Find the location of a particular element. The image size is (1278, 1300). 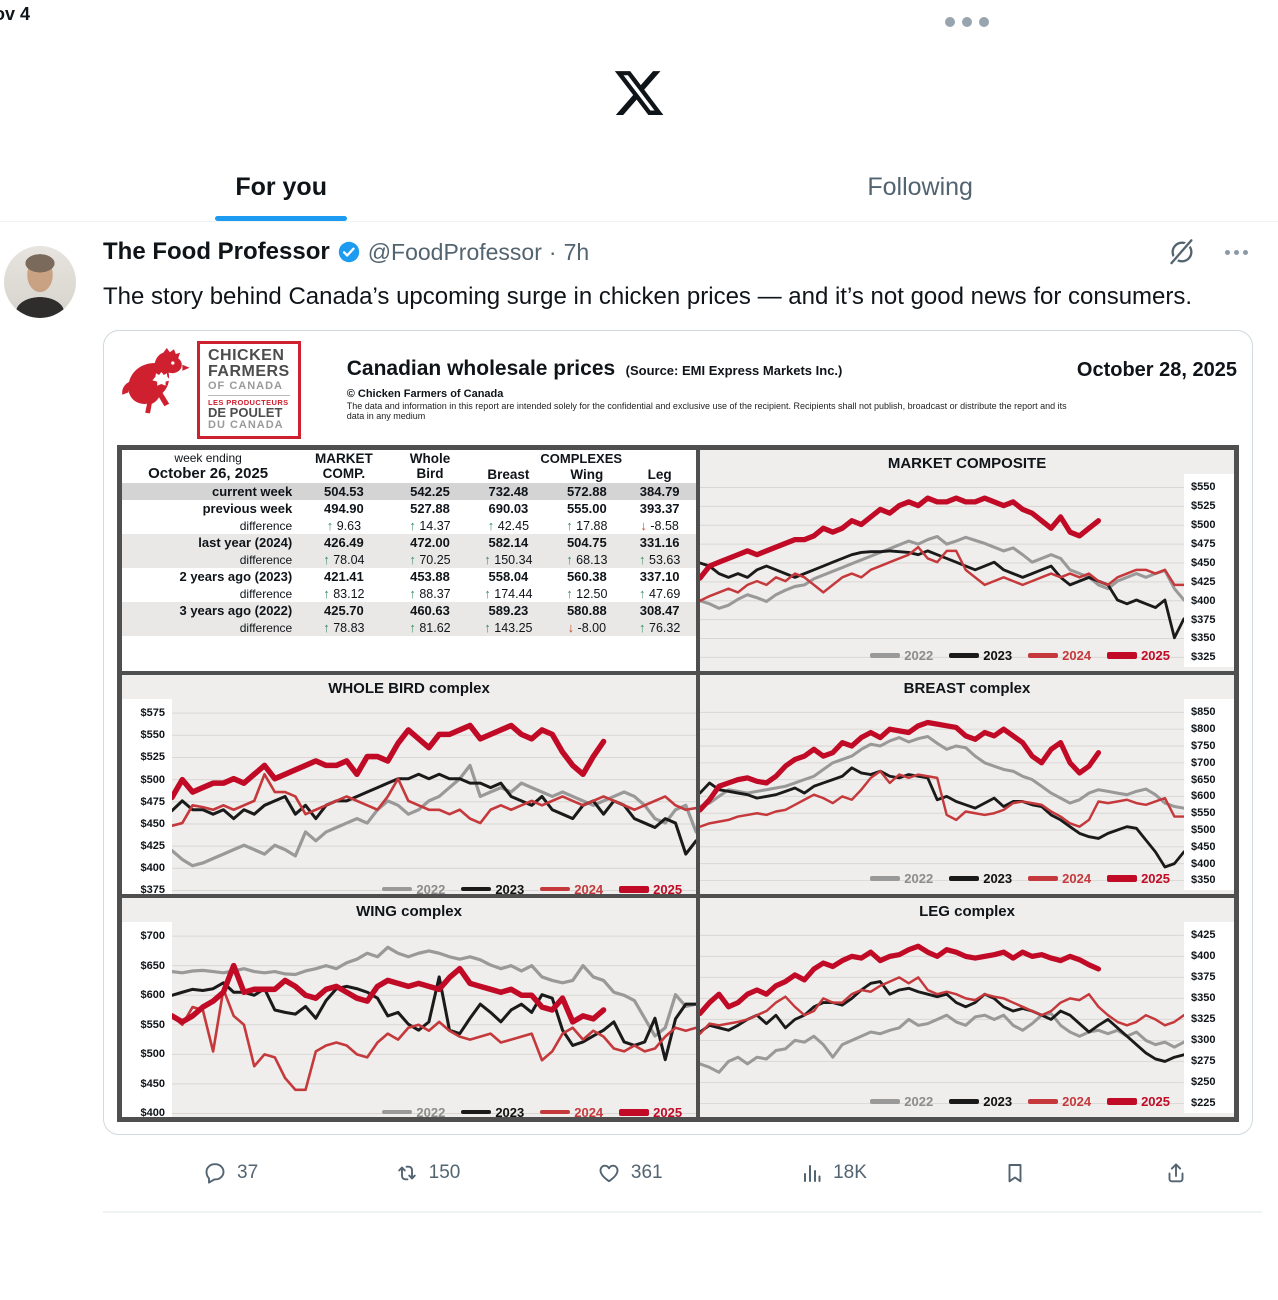

avatar is located at coordinates (40, 282).